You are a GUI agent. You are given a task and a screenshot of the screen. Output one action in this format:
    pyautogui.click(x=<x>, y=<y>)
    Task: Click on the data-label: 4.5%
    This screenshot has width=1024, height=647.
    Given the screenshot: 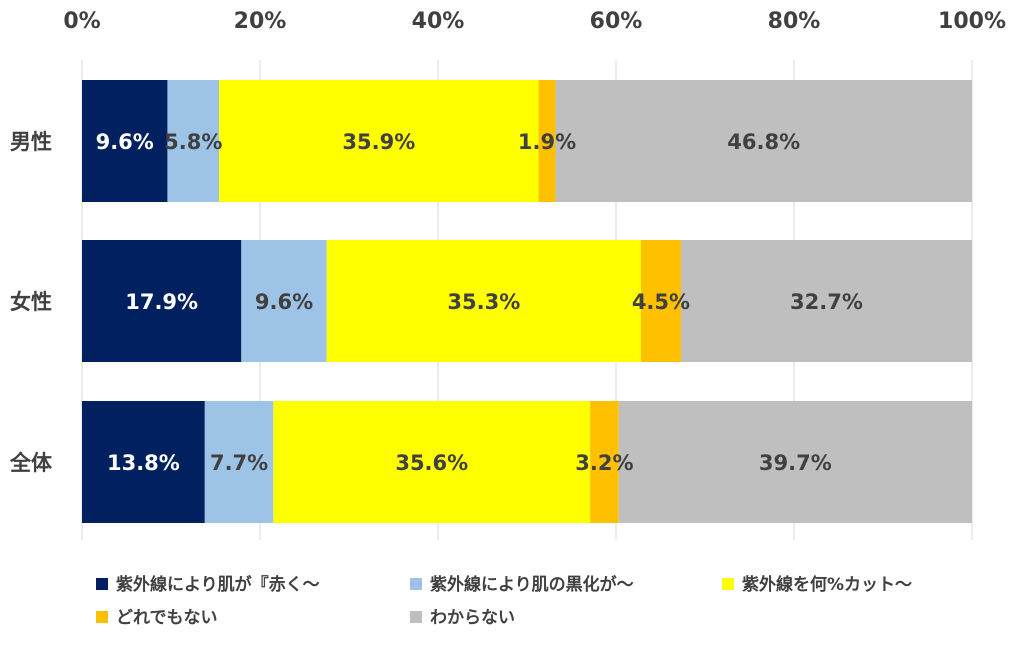 What is the action you would take?
    pyautogui.click(x=661, y=302)
    